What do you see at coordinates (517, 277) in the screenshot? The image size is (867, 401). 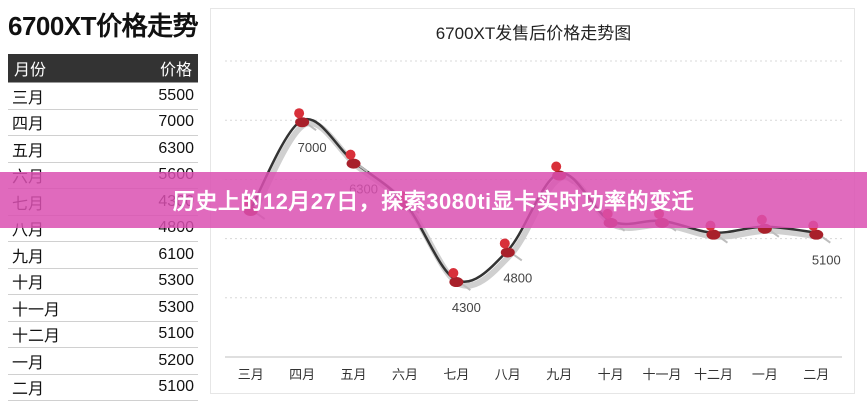 I see `data-label: 4800` at bounding box center [517, 277].